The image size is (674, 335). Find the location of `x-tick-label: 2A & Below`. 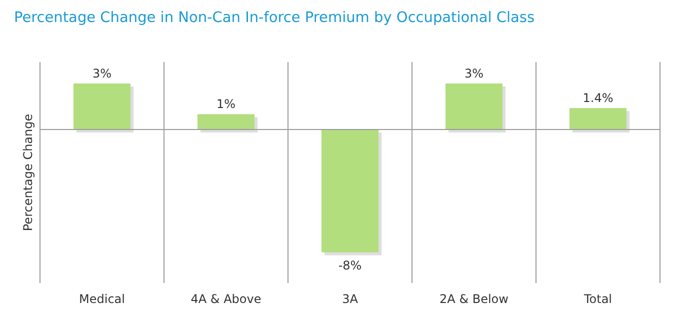

x-tick-label: 2A & Below is located at coordinates (474, 299).